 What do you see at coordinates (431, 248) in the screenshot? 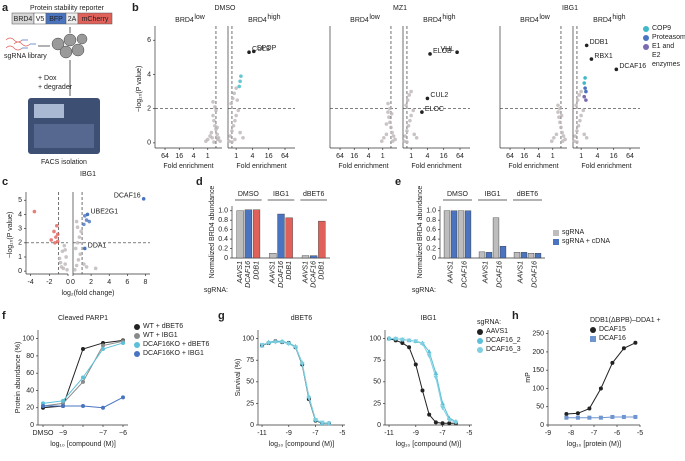
I see `y-tick-label: 0.2` at bounding box center [431, 248].